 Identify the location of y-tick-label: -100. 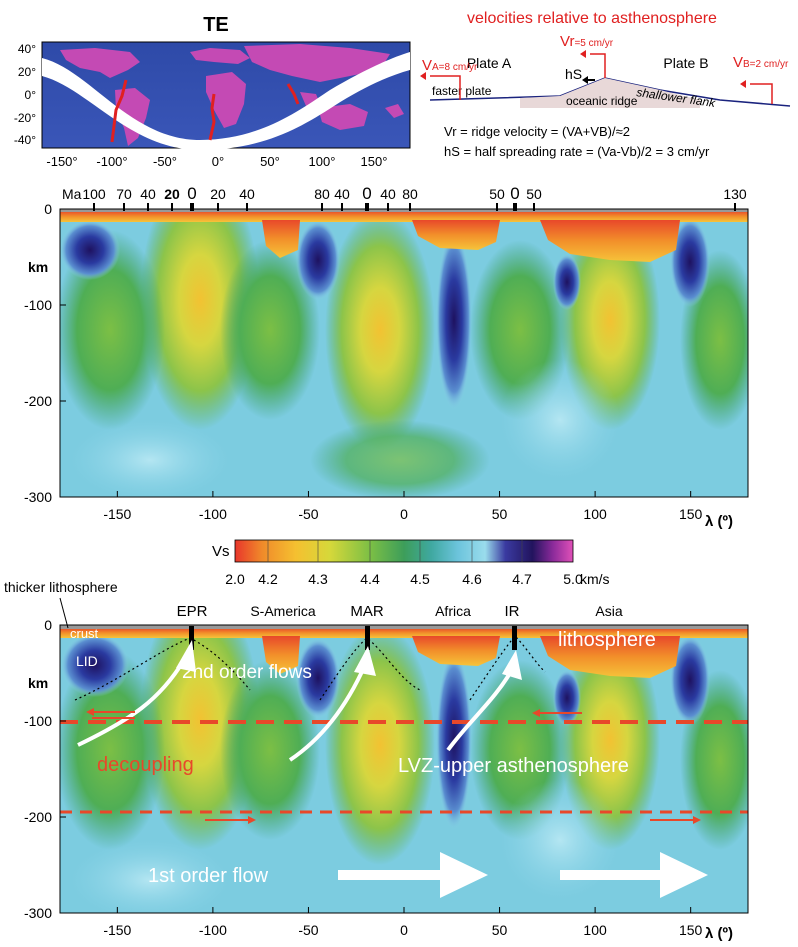
(38, 721).